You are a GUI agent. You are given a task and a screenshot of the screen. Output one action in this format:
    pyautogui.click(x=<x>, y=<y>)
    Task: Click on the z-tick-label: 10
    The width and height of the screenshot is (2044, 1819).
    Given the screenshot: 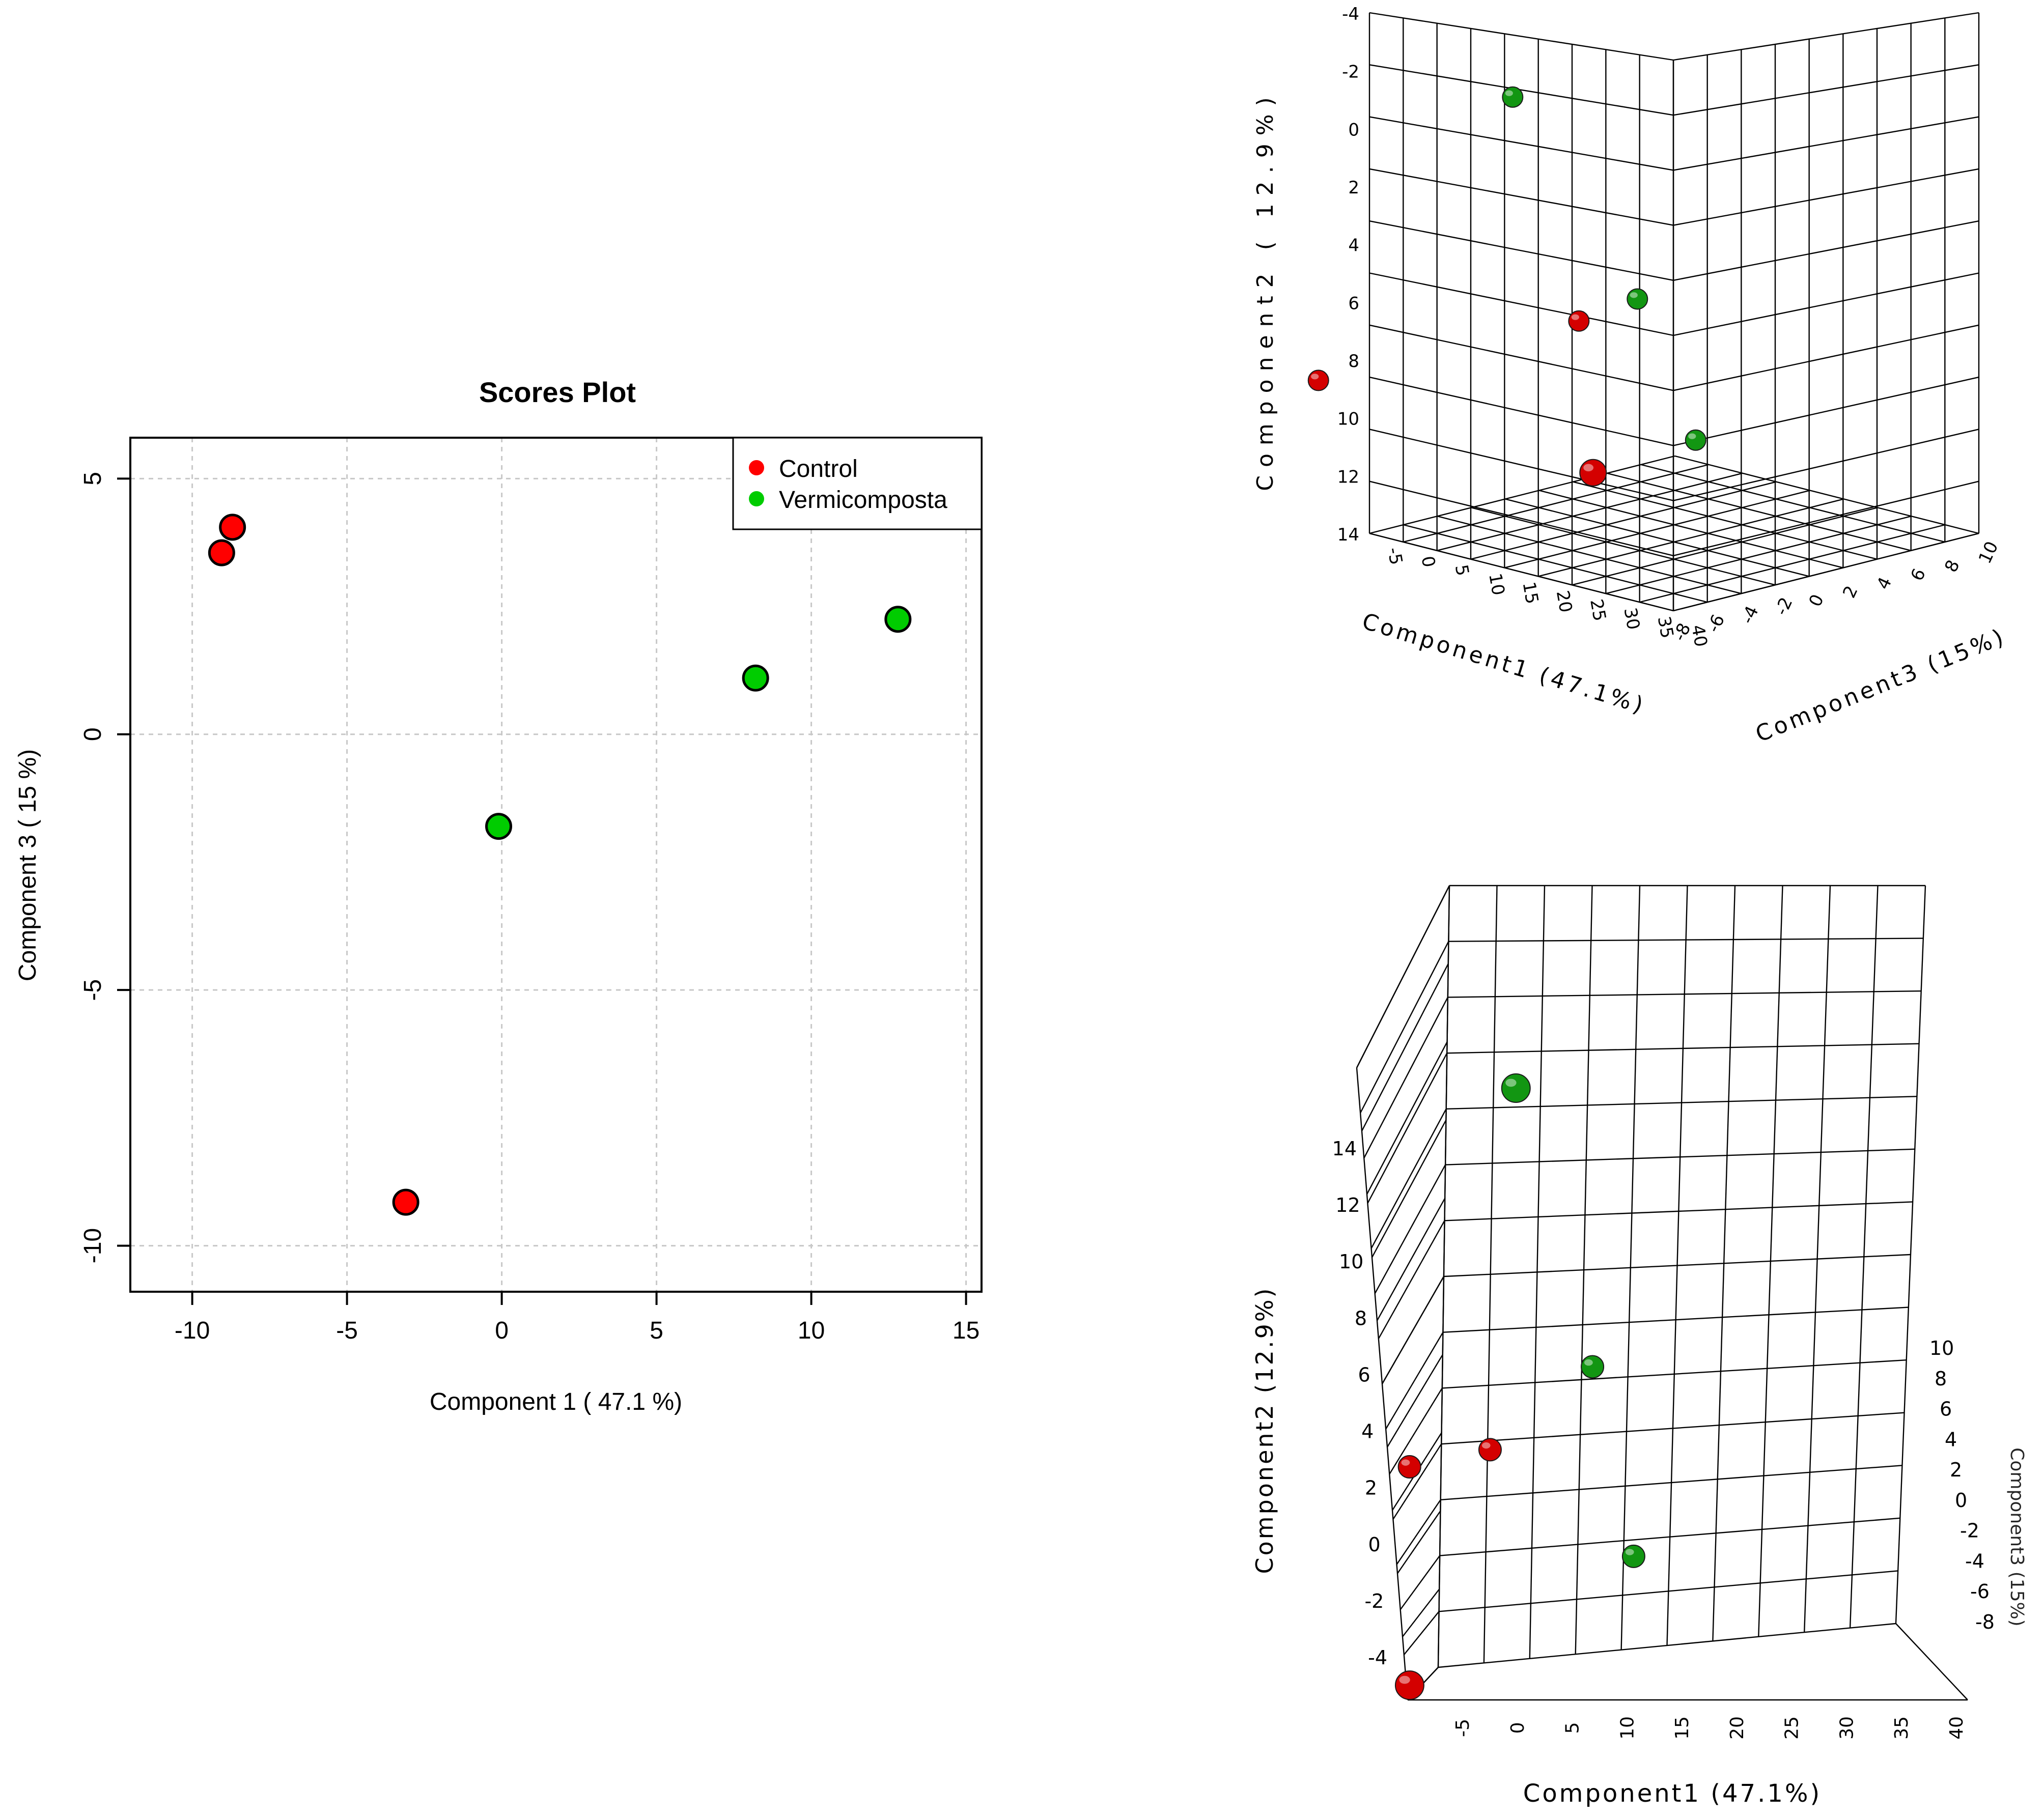 What is the action you would take?
    pyautogui.click(x=1941, y=1348)
    